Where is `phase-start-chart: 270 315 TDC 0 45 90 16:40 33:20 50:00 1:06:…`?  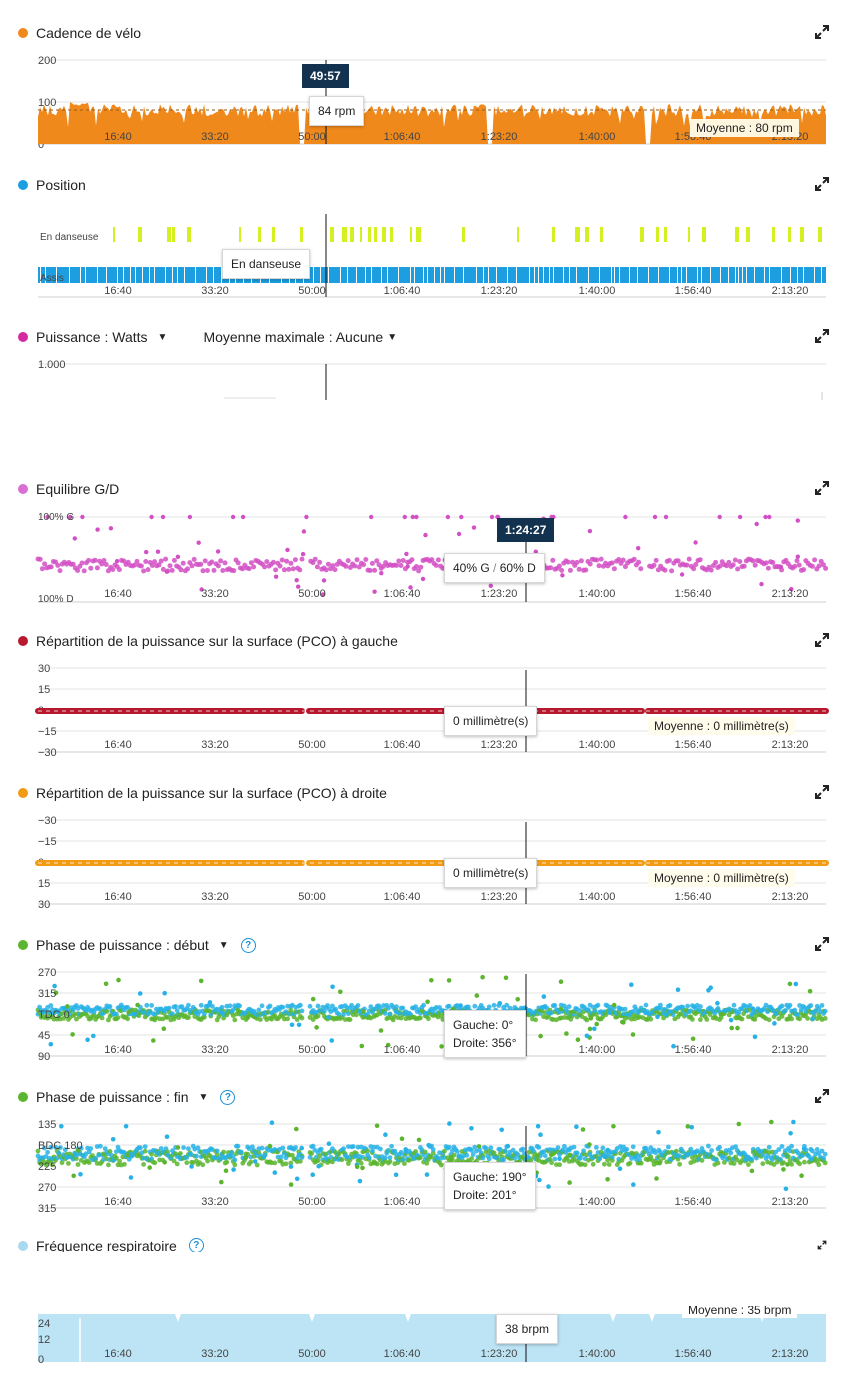
phase-start-chart: 270 315 TDC 0 45 90 16:40 33:20 50:00 1:06:… is located at coordinates (434, 999).